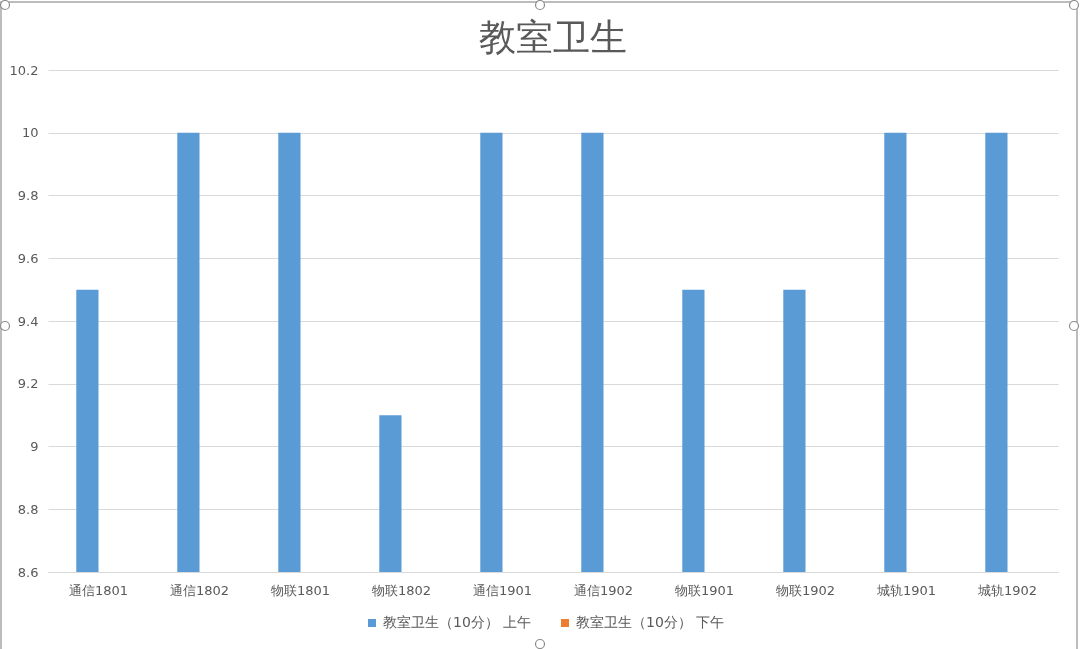 This screenshot has width=1080, height=649. What do you see at coordinates (28, 321) in the screenshot?
I see `y-tick-label: 9.4` at bounding box center [28, 321].